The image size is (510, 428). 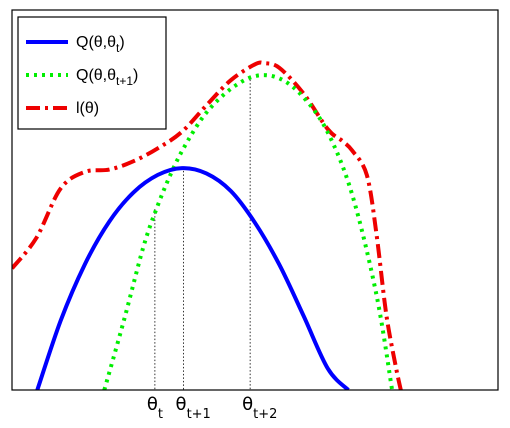 I want to click on x-tick-label-1: θt+1, so click(x=193, y=408).